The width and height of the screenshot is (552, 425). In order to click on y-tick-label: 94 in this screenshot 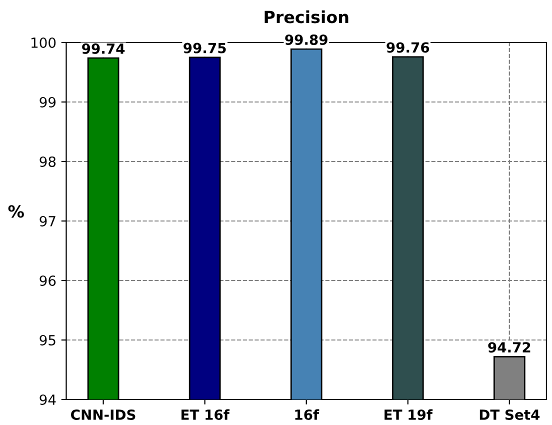, I will do `click(48, 399)`.